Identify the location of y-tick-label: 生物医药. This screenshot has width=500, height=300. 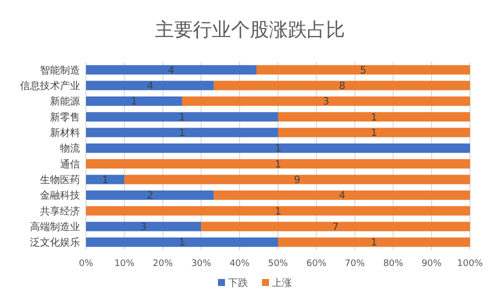
(60, 180).